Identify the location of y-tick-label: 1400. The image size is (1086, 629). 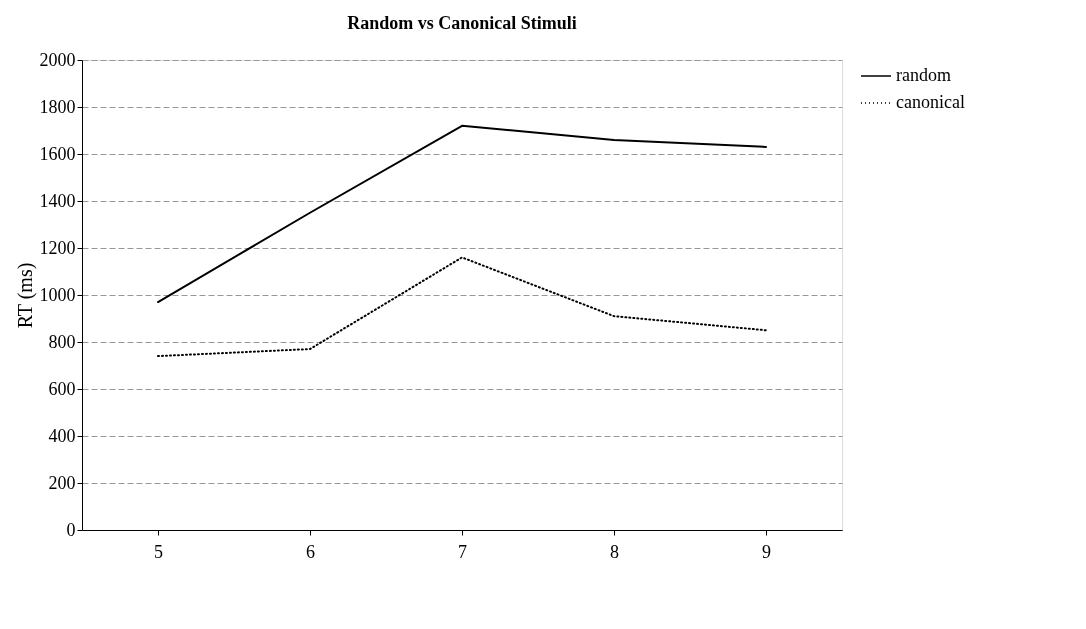
(57, 200).